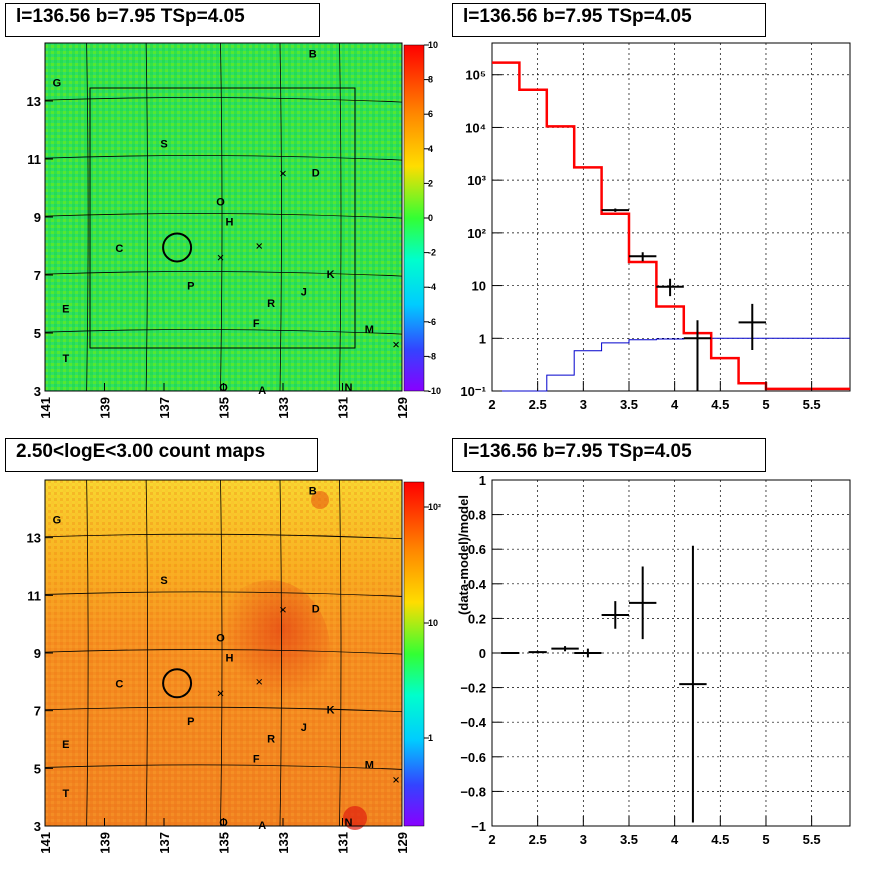 The height and width of the screenshot is (872, 896). Describe the element at coordinates (224, 408) in the screenshot. I see `x-tick-label: 135` at that location.